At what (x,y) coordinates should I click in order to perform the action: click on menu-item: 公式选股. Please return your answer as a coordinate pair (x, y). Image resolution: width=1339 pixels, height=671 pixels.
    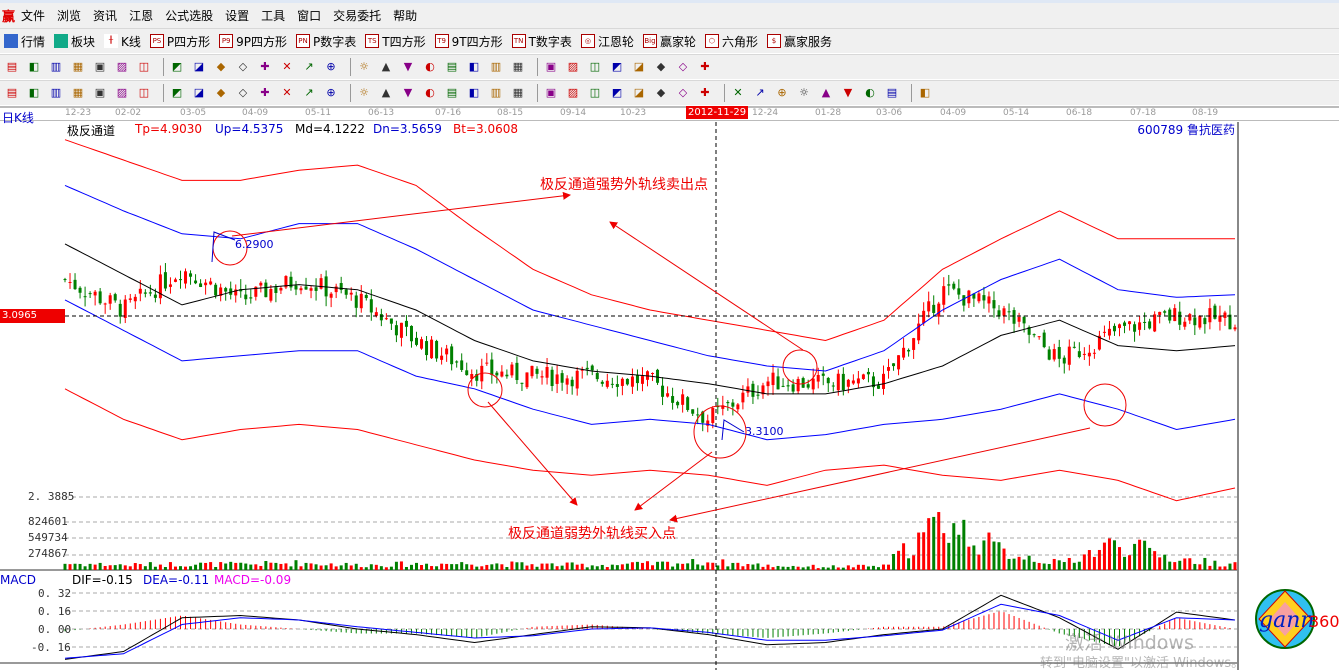
    Looking at the image, I should click on (189, 16).